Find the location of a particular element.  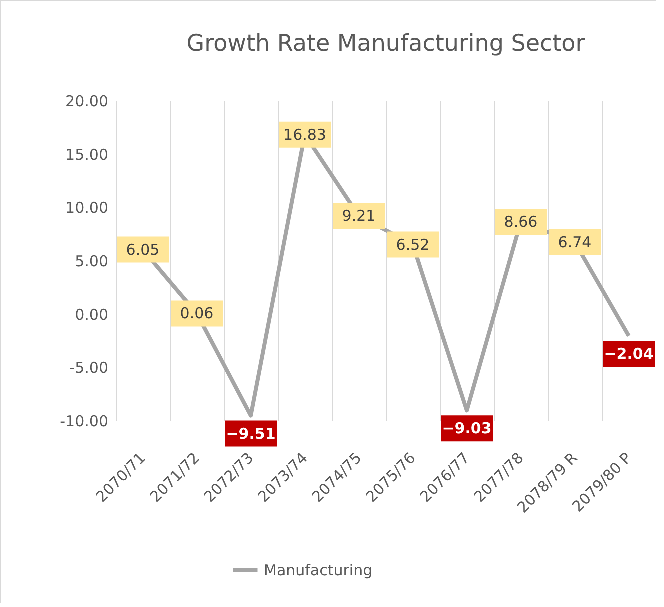

legend-label: Manufacturing is located at coordinates (318, 571).